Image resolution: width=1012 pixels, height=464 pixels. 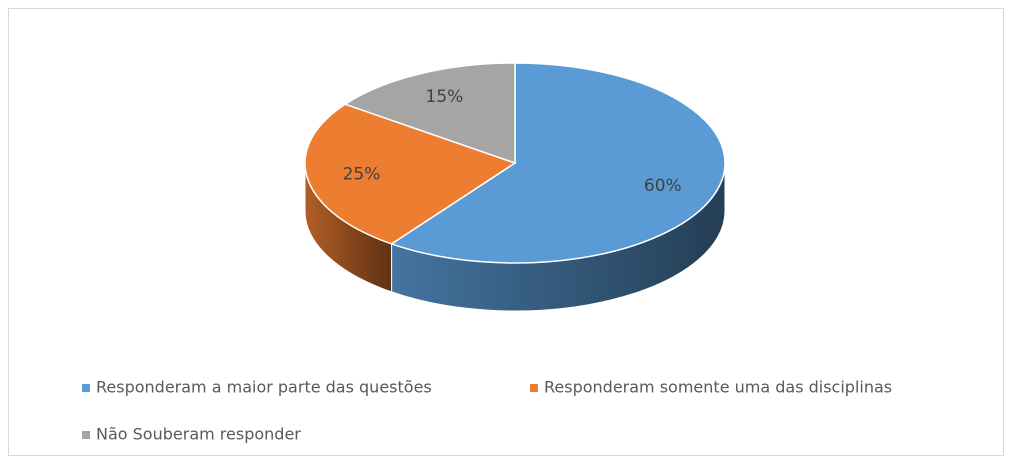 What do you see at coordinates (445, 97) in the screenshot?
I see `data-label: 15%` at bounding box center [445, 97].